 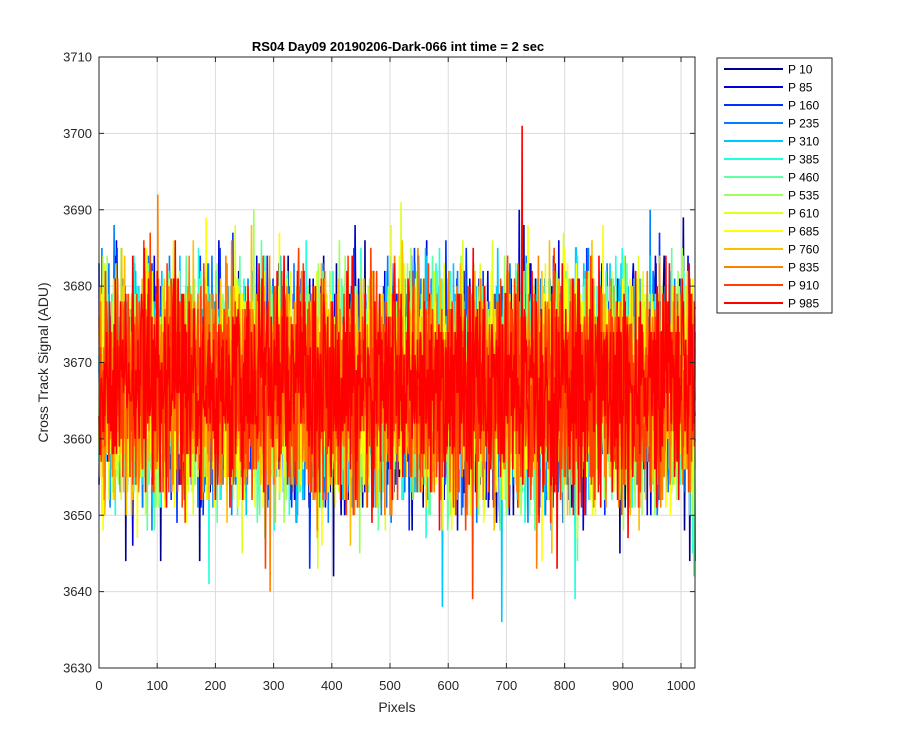 What do you see at coordinates (803, 304) in the screenshot?
I see `legend-label: P 985` at bounding box center [803, 304].